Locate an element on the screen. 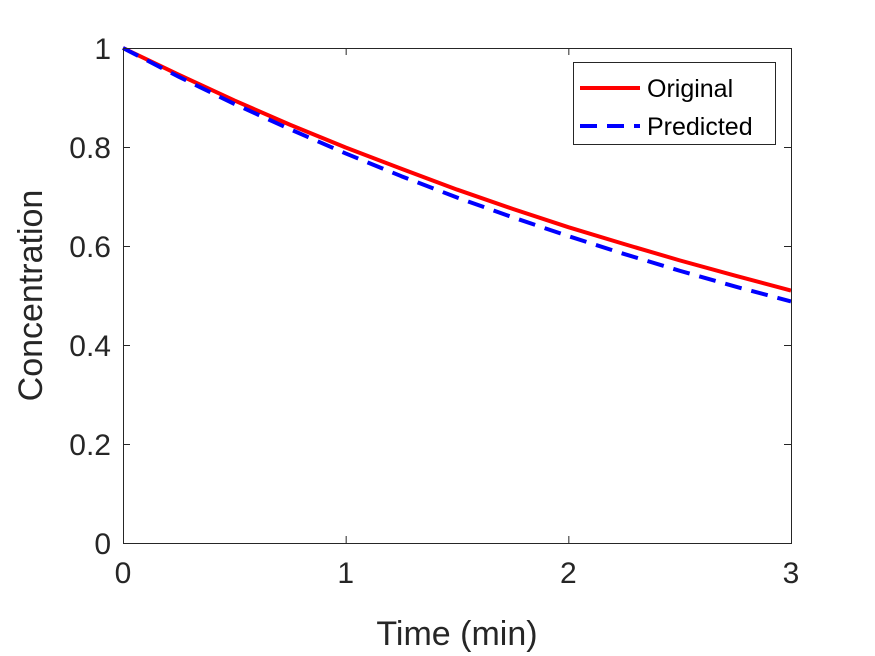  legend: Original Predicted is located at coordinates (674, 103).